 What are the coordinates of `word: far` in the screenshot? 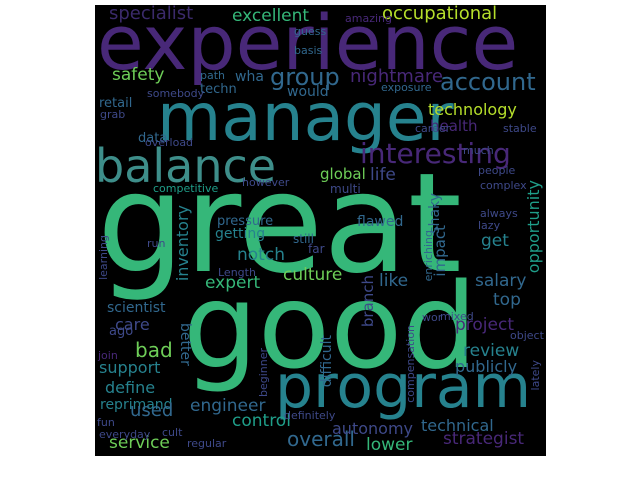 It's located at (316, 249).